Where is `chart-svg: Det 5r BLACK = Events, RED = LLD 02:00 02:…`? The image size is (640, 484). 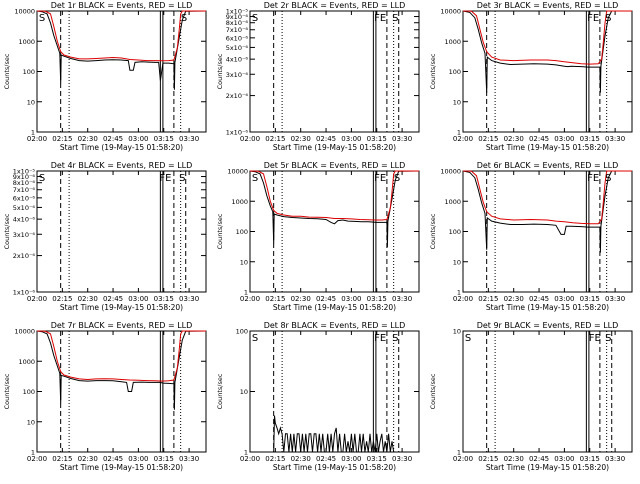
chart-svg: Det 5r BLACK = Events, RED = LLD 02:00 02:… is located at coordinates (318, 236).